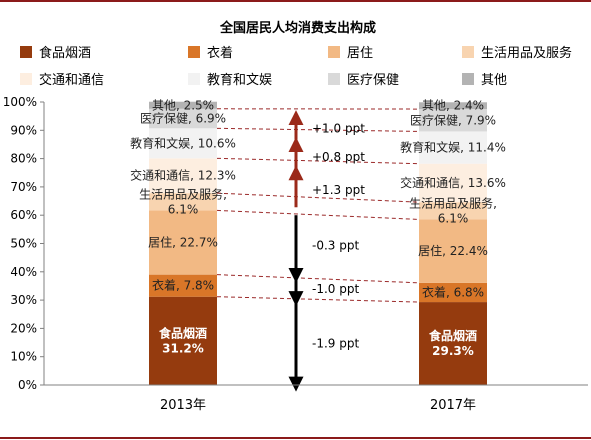 This screenshot has height=440, width=591. I want to click on y-tick-label: 30%, so click(23, 300).